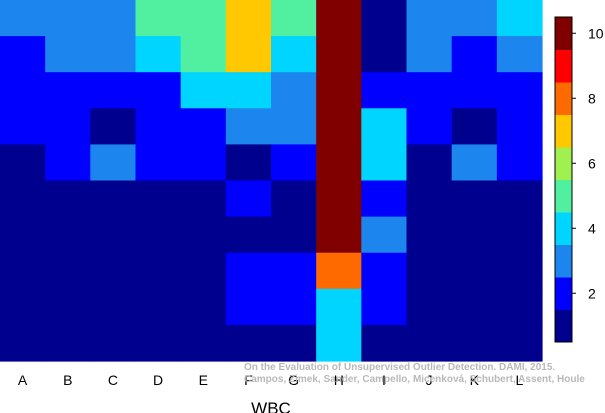  Describe the element at coordinates (592, 98) in the screenshot. I see `colorbar-tick-label-8: 8` at that location.